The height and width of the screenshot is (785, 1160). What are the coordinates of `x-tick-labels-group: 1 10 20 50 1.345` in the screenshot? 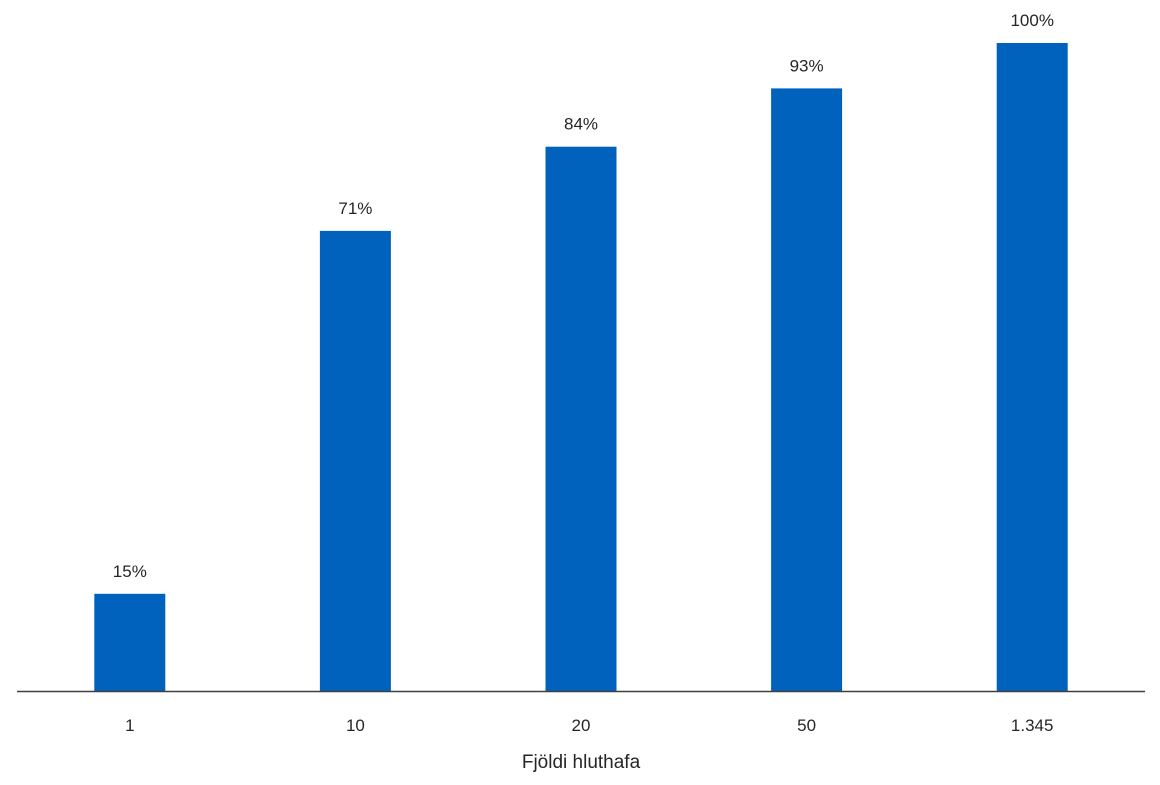 It's located at (589, 725).